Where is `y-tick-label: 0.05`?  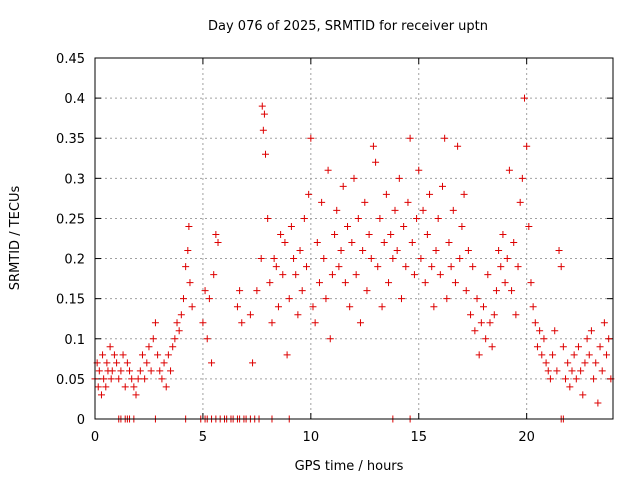
y-tick-label: 0.05 is located at coordinates (70, 380).